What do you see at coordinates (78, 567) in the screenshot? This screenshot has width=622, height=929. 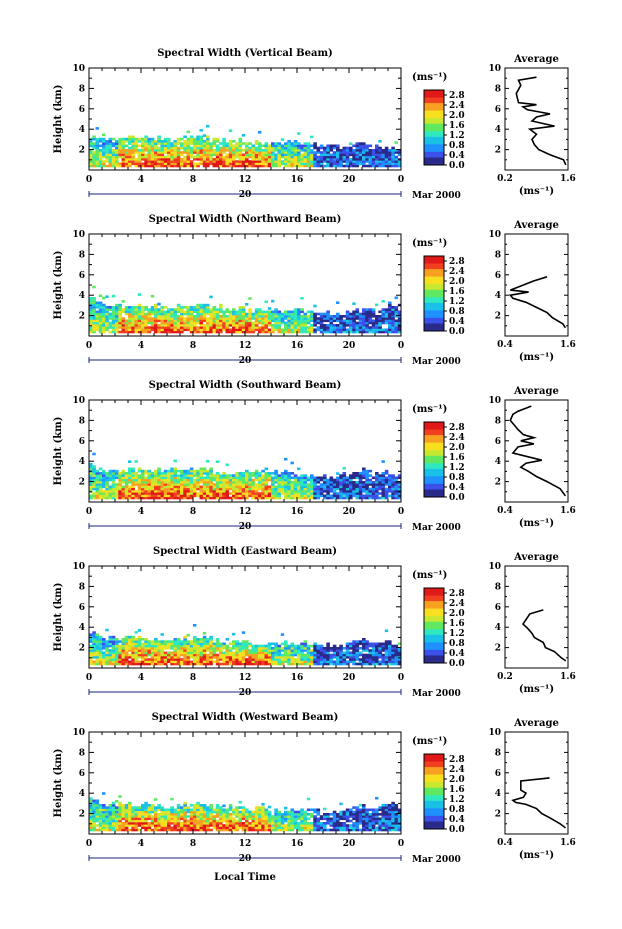 I see `y-tick-label: 10` at bounding box center [78, 567].